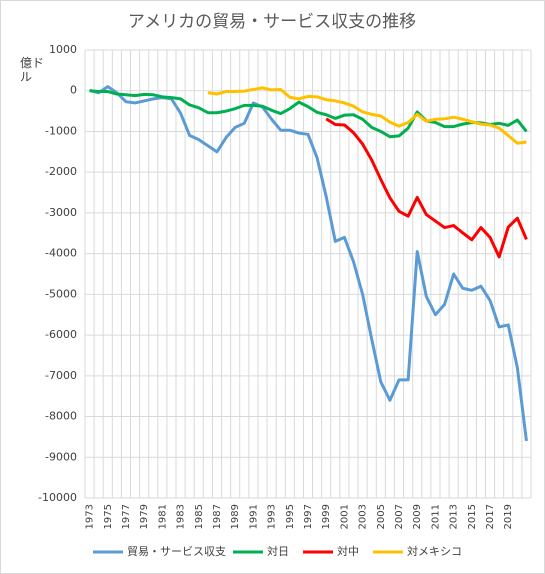 The height and width of the screenshot is (574, 545). I want to click on legend-label: 対日, so click(278, 551).